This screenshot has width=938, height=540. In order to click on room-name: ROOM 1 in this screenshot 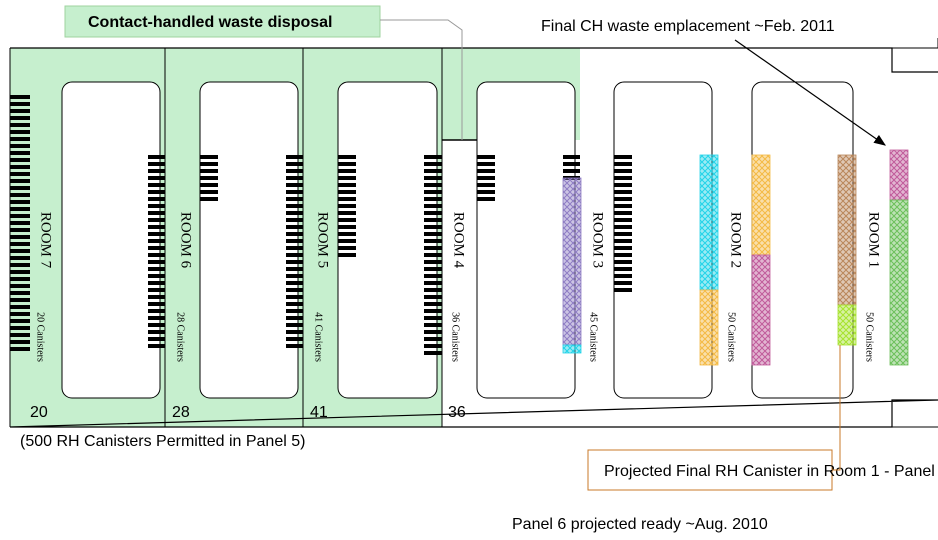, I will do `click(874, 240)`.